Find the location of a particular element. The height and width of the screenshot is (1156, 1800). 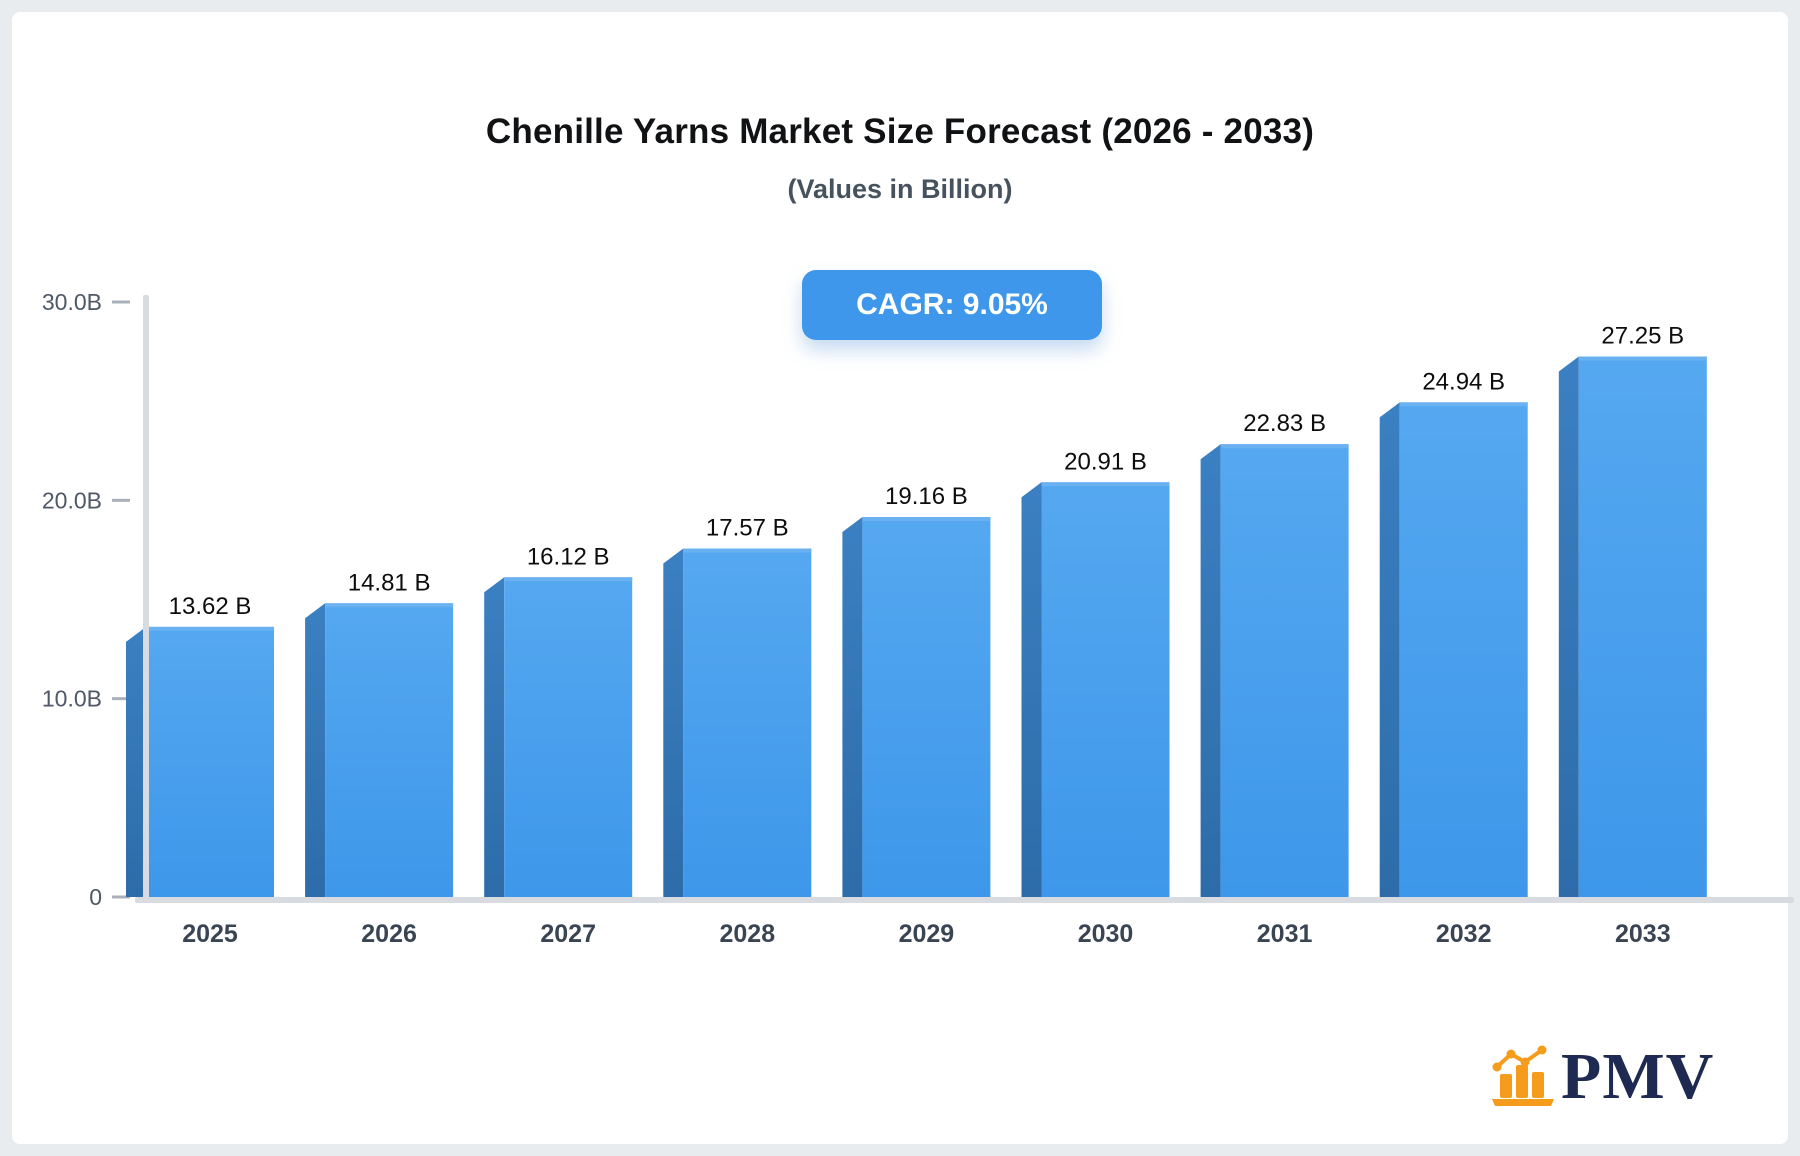

x-category-label: 2025 is located at coordinates (210, 934).